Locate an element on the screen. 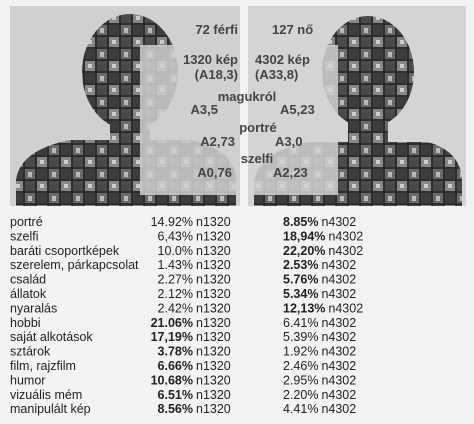 The height and width of the screenshot is (424, 474). men-label-backdrop is located at coordinates (190, 120).